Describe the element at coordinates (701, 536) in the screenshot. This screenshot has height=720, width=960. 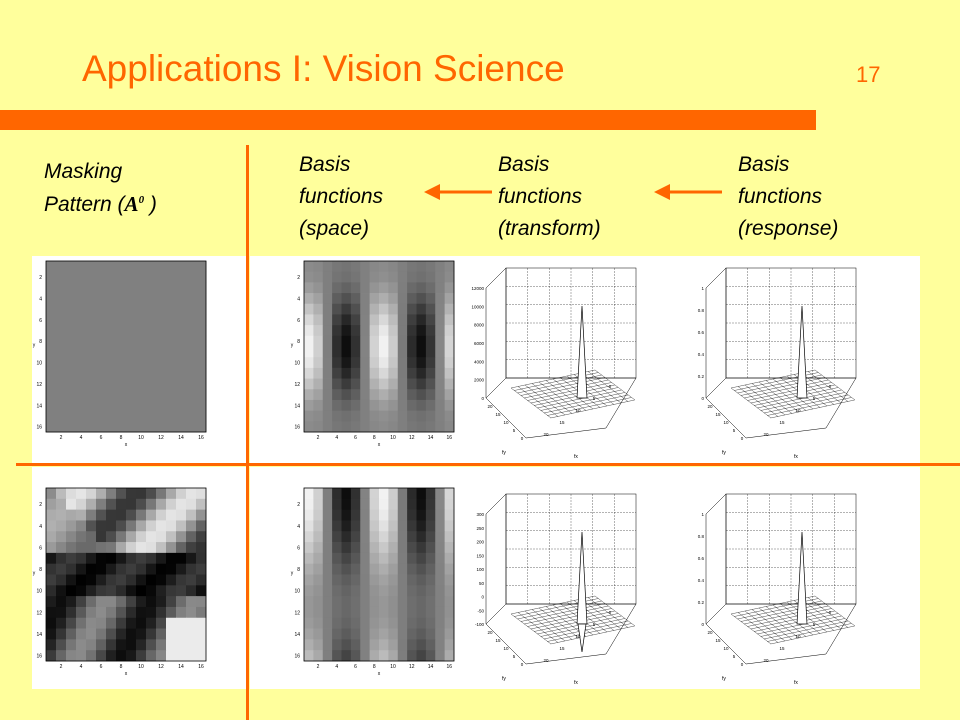
I see `z-tick-label: 0.8` at that location.